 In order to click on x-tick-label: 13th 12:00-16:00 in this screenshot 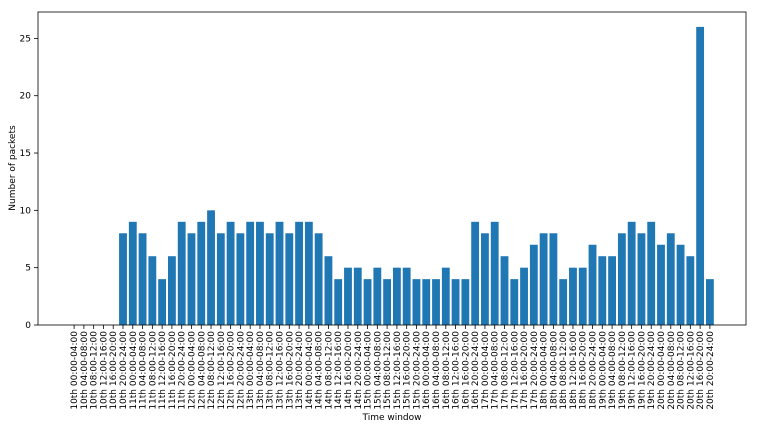, I will do `click(281, 370)`.